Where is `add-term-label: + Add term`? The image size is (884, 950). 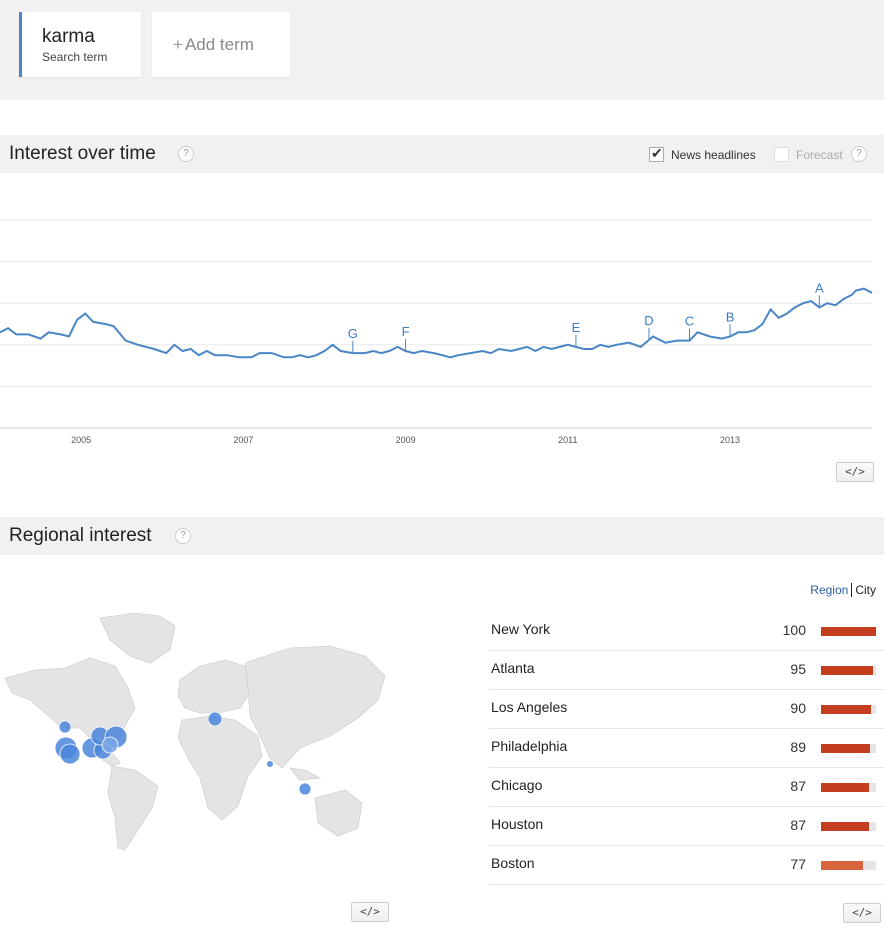
add-term-label: + Add term is located at coordinates (213, 45).